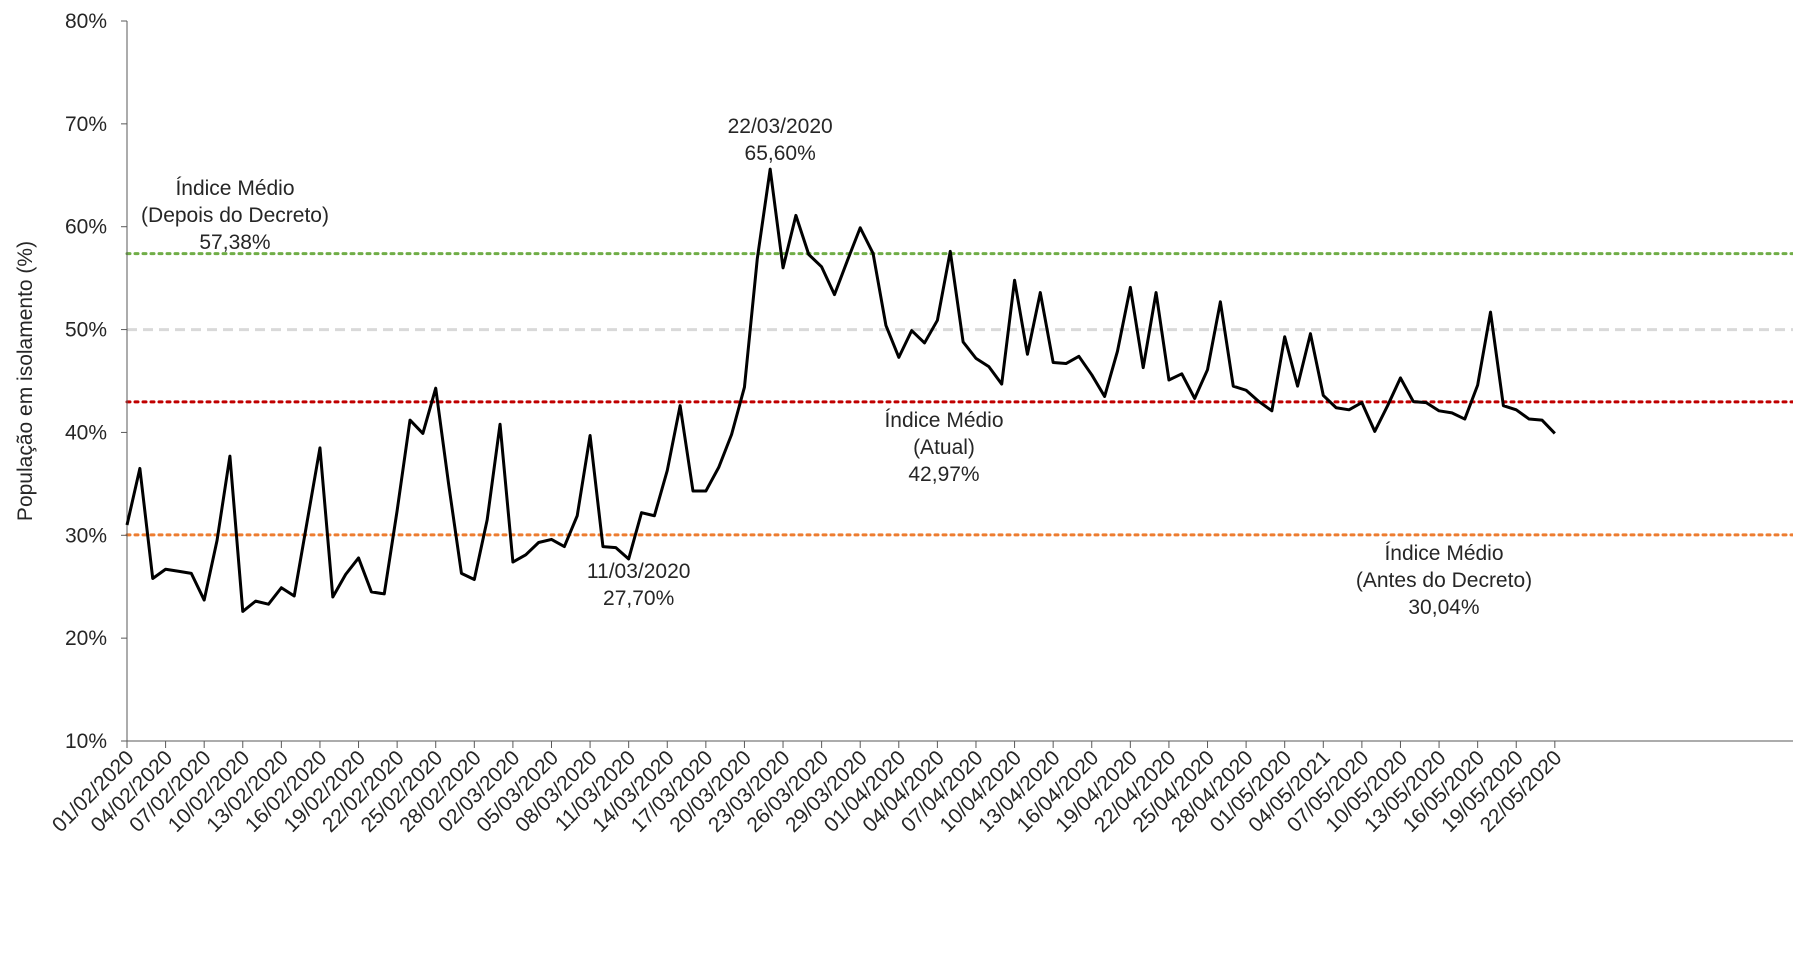 This screenshot has width=1793, height=975. What do you see at coordinates (86, 124) in the screenshot?
I see `y-tick-label: 70%` at bounding box center [86, 124].